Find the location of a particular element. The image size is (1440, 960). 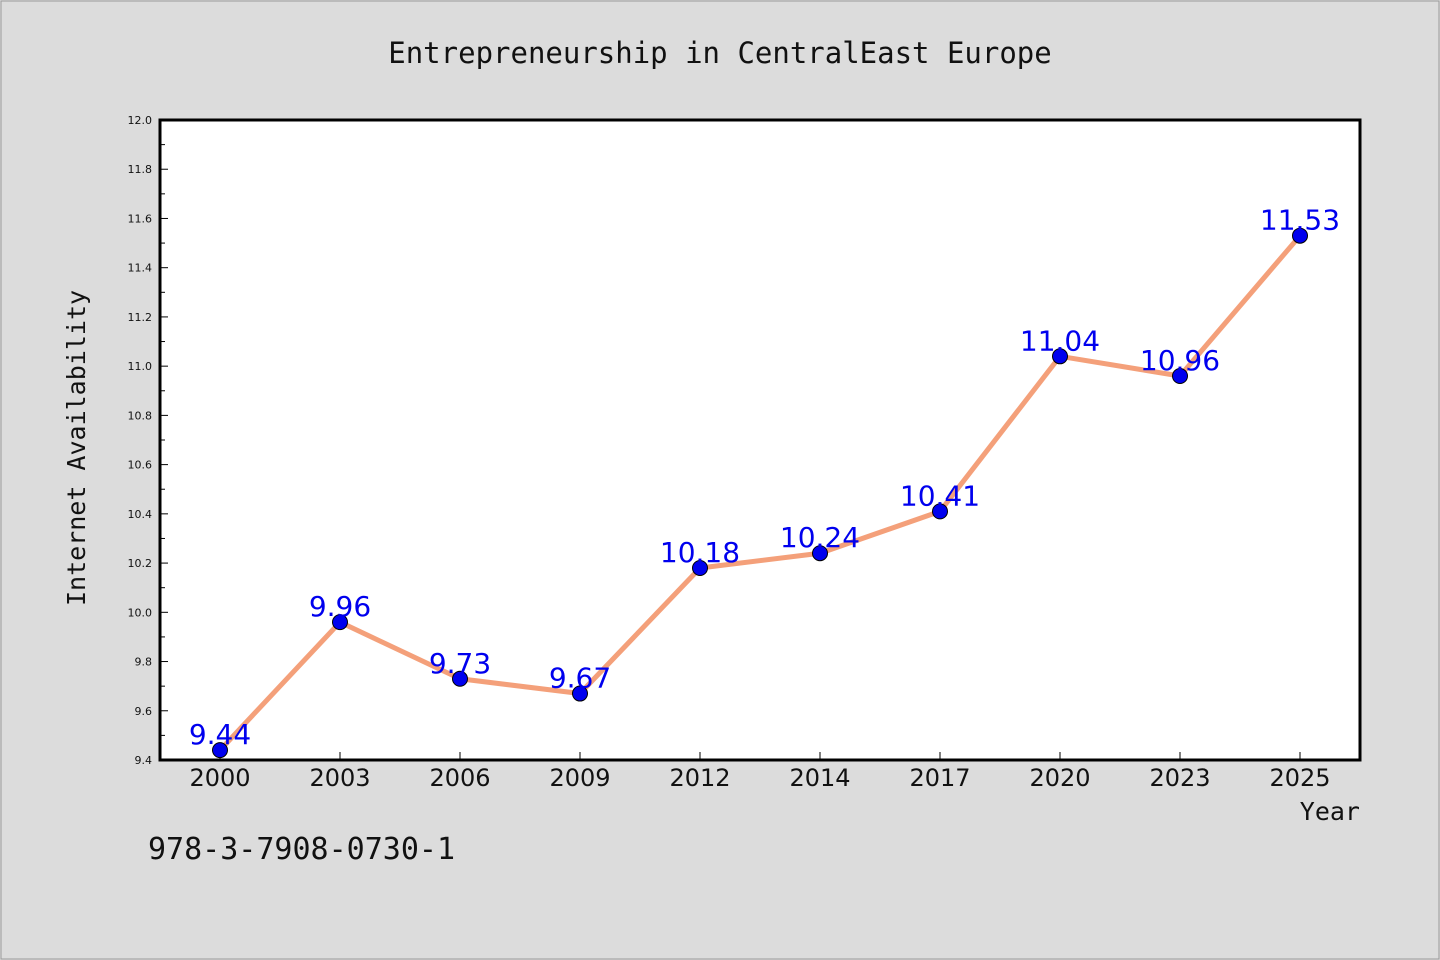

chart-title: Entrepreneurship in CentralEast Europe is located at coordinates (719, 53).